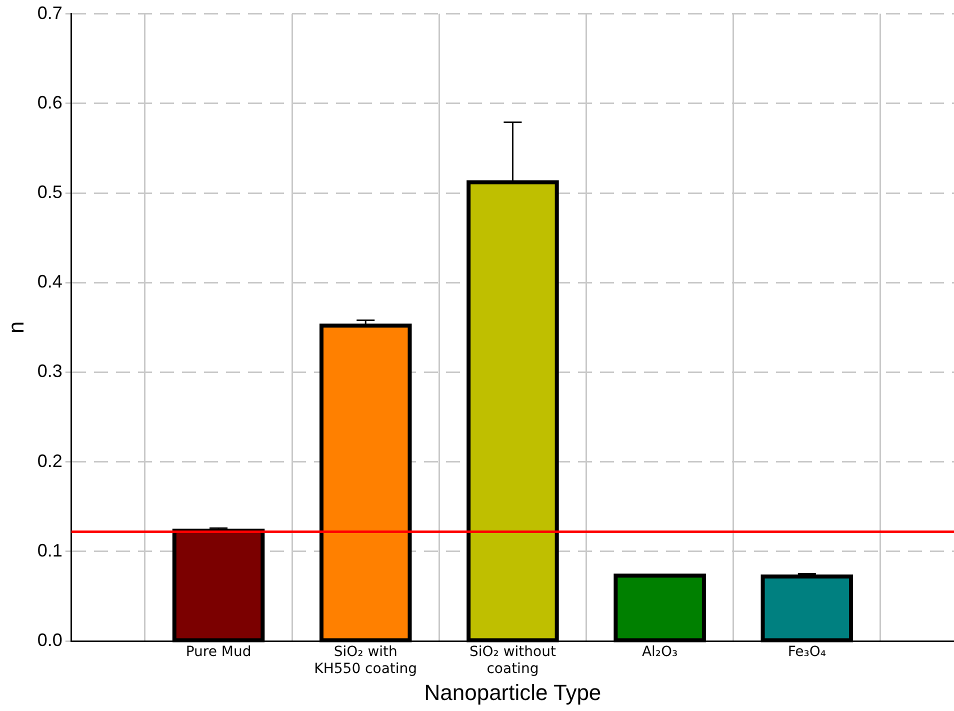 This screenshot has height=711, width=954. What do you see at coordinates (15, 327) in the screenshot?
I see `y-axis-title: n` at bounding box center [15, 327].